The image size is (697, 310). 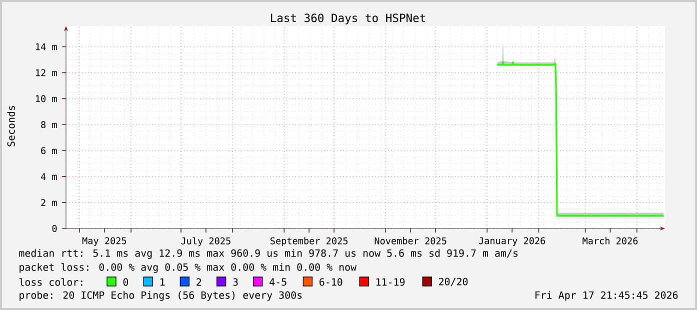 I want to click on x-tick-label: May 2025, so click(x=104, y=241).